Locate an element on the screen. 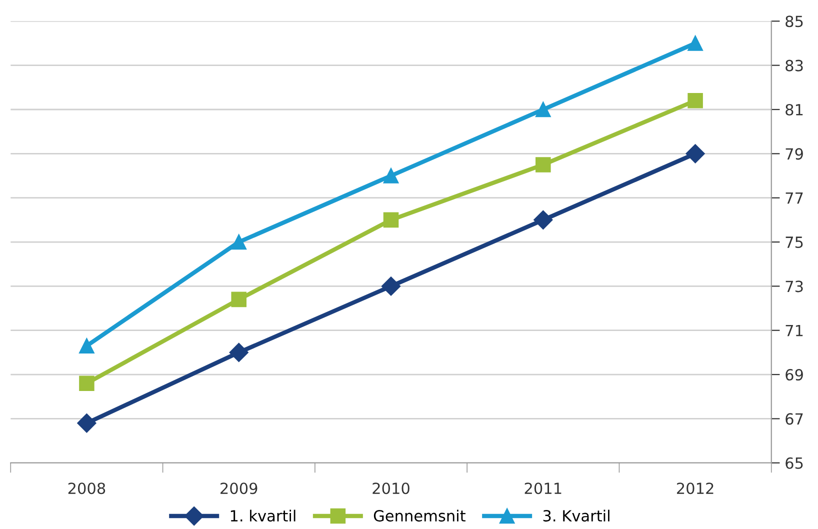 This screenshot has height=529, width=818. legend-label: 3. Kvartil is located at coordinates (576, 516).